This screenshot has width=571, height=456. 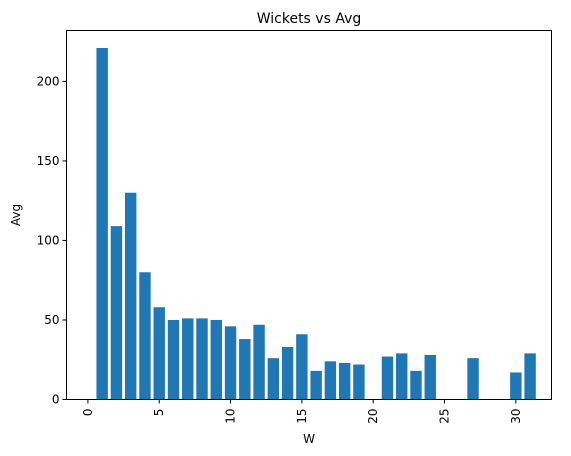 What do you see at coordinates (130, 296) in the screenshot?
I see `bar-w3` at bounding box center [130, 296].